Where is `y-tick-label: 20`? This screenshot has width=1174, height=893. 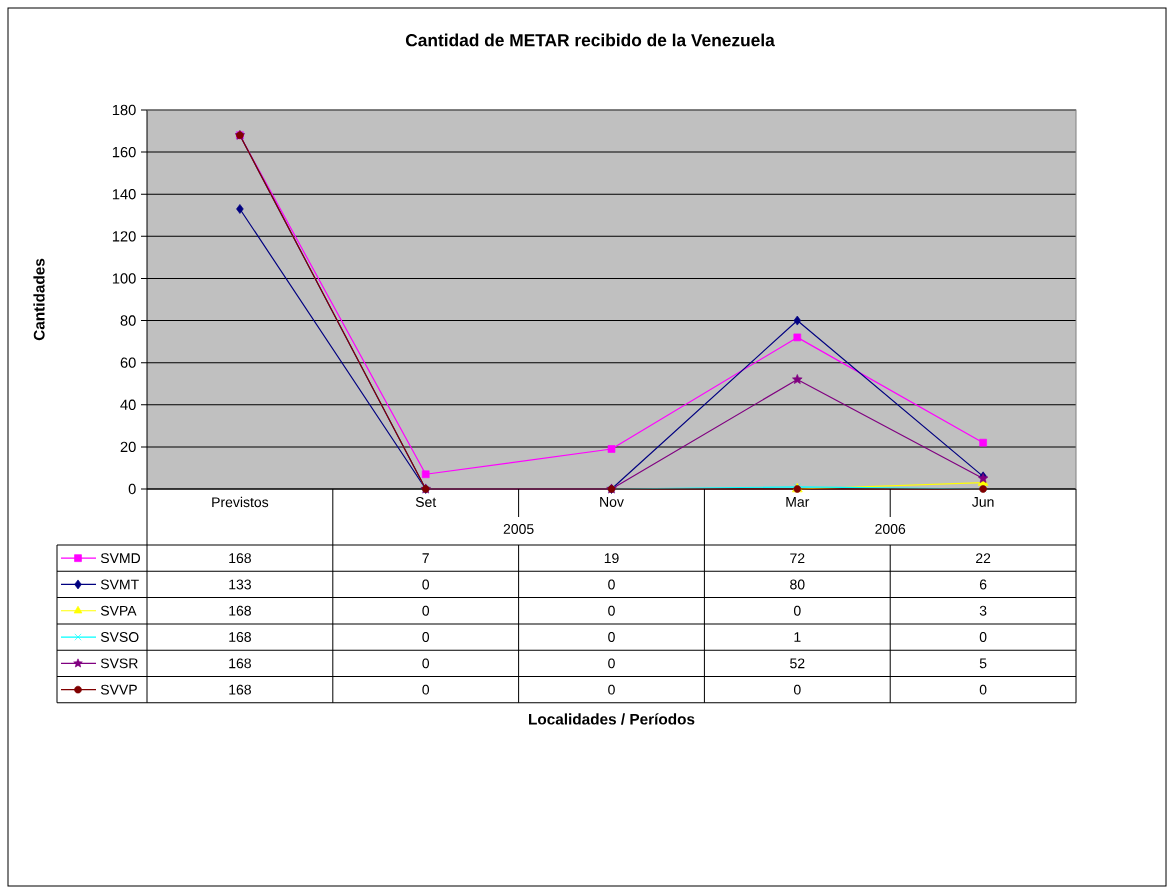
y-tick-label: 20 is located at coordinates (128, 447).